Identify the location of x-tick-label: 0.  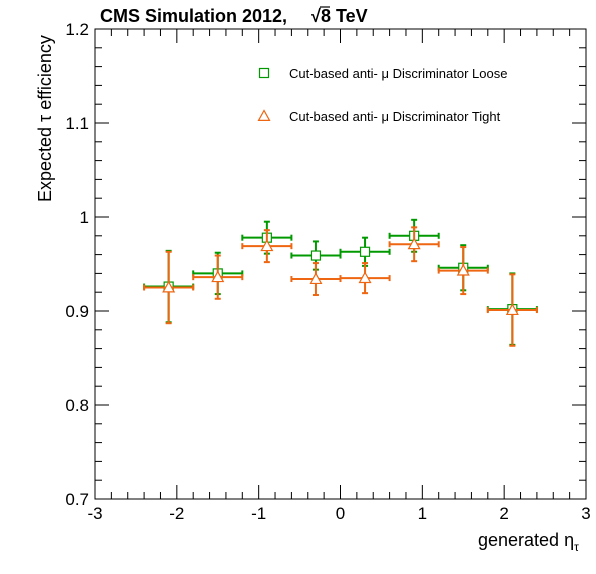
(340, 513).